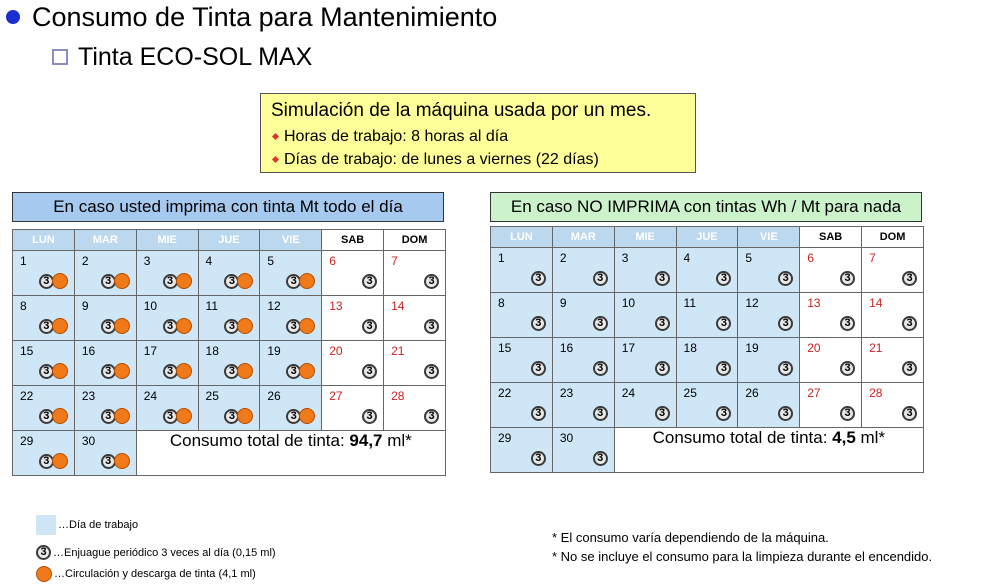  Describe the element at coordinates (60, 57) in the screenshot. I see `square-bullet-icon` at that location.